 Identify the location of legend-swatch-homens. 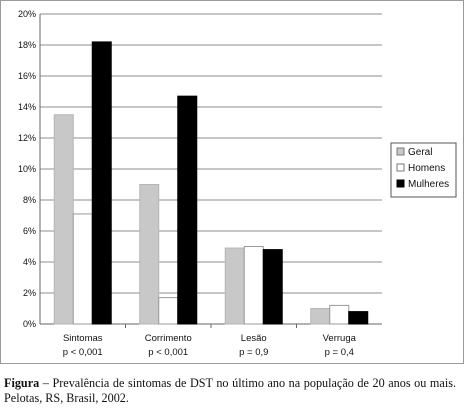
(400, 167).